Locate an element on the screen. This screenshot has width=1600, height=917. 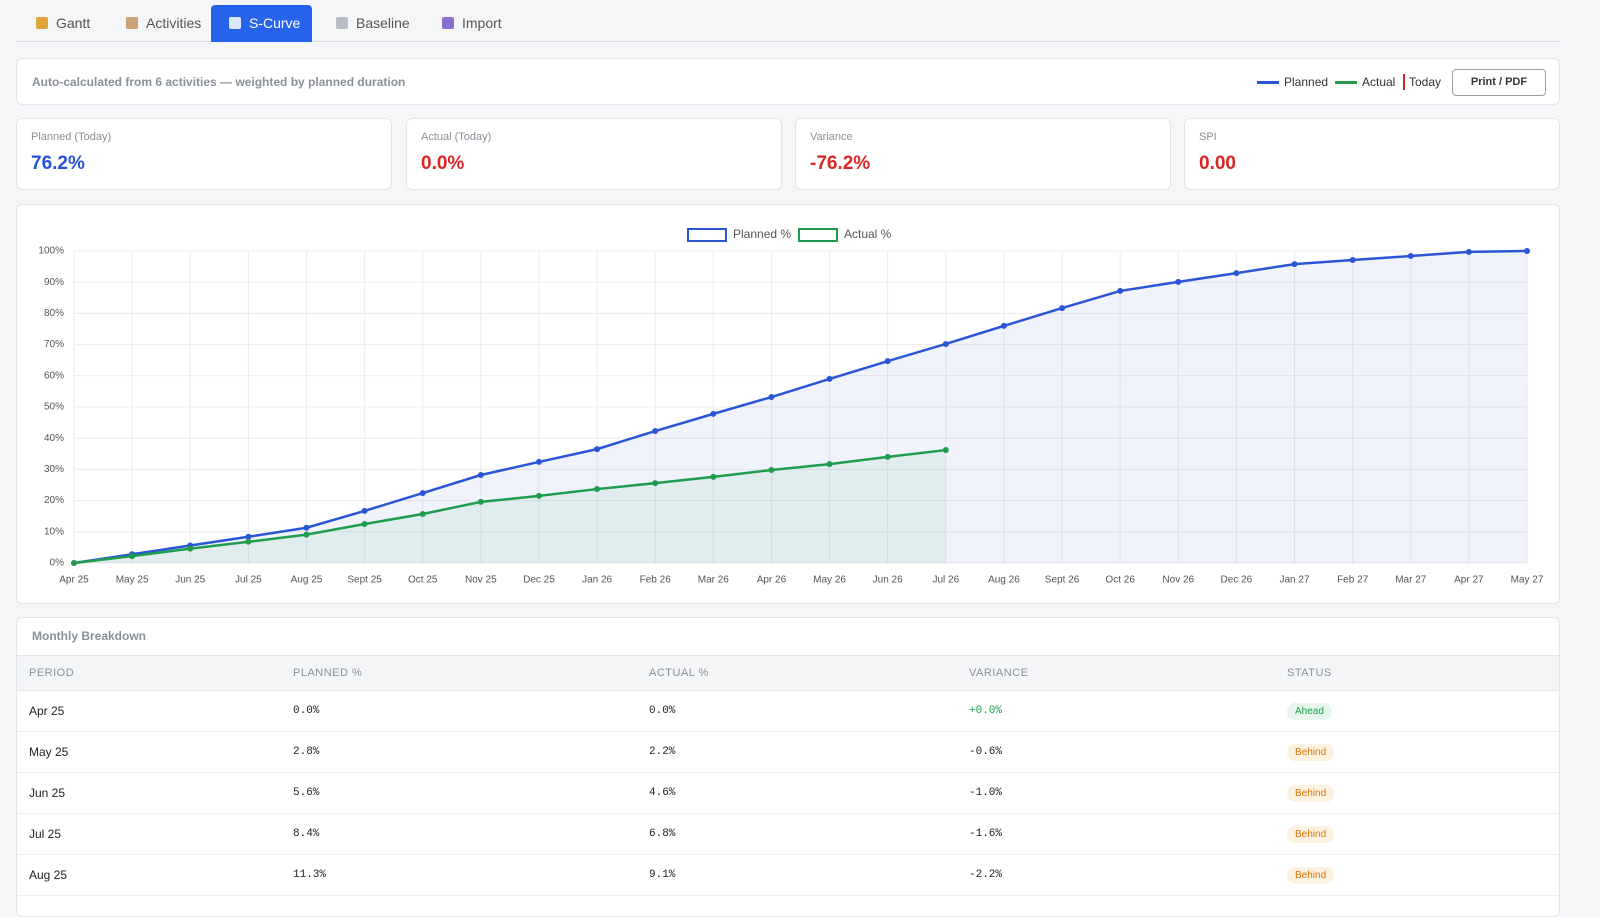
cell: Aug 25 is located at coordinates (149, 875).